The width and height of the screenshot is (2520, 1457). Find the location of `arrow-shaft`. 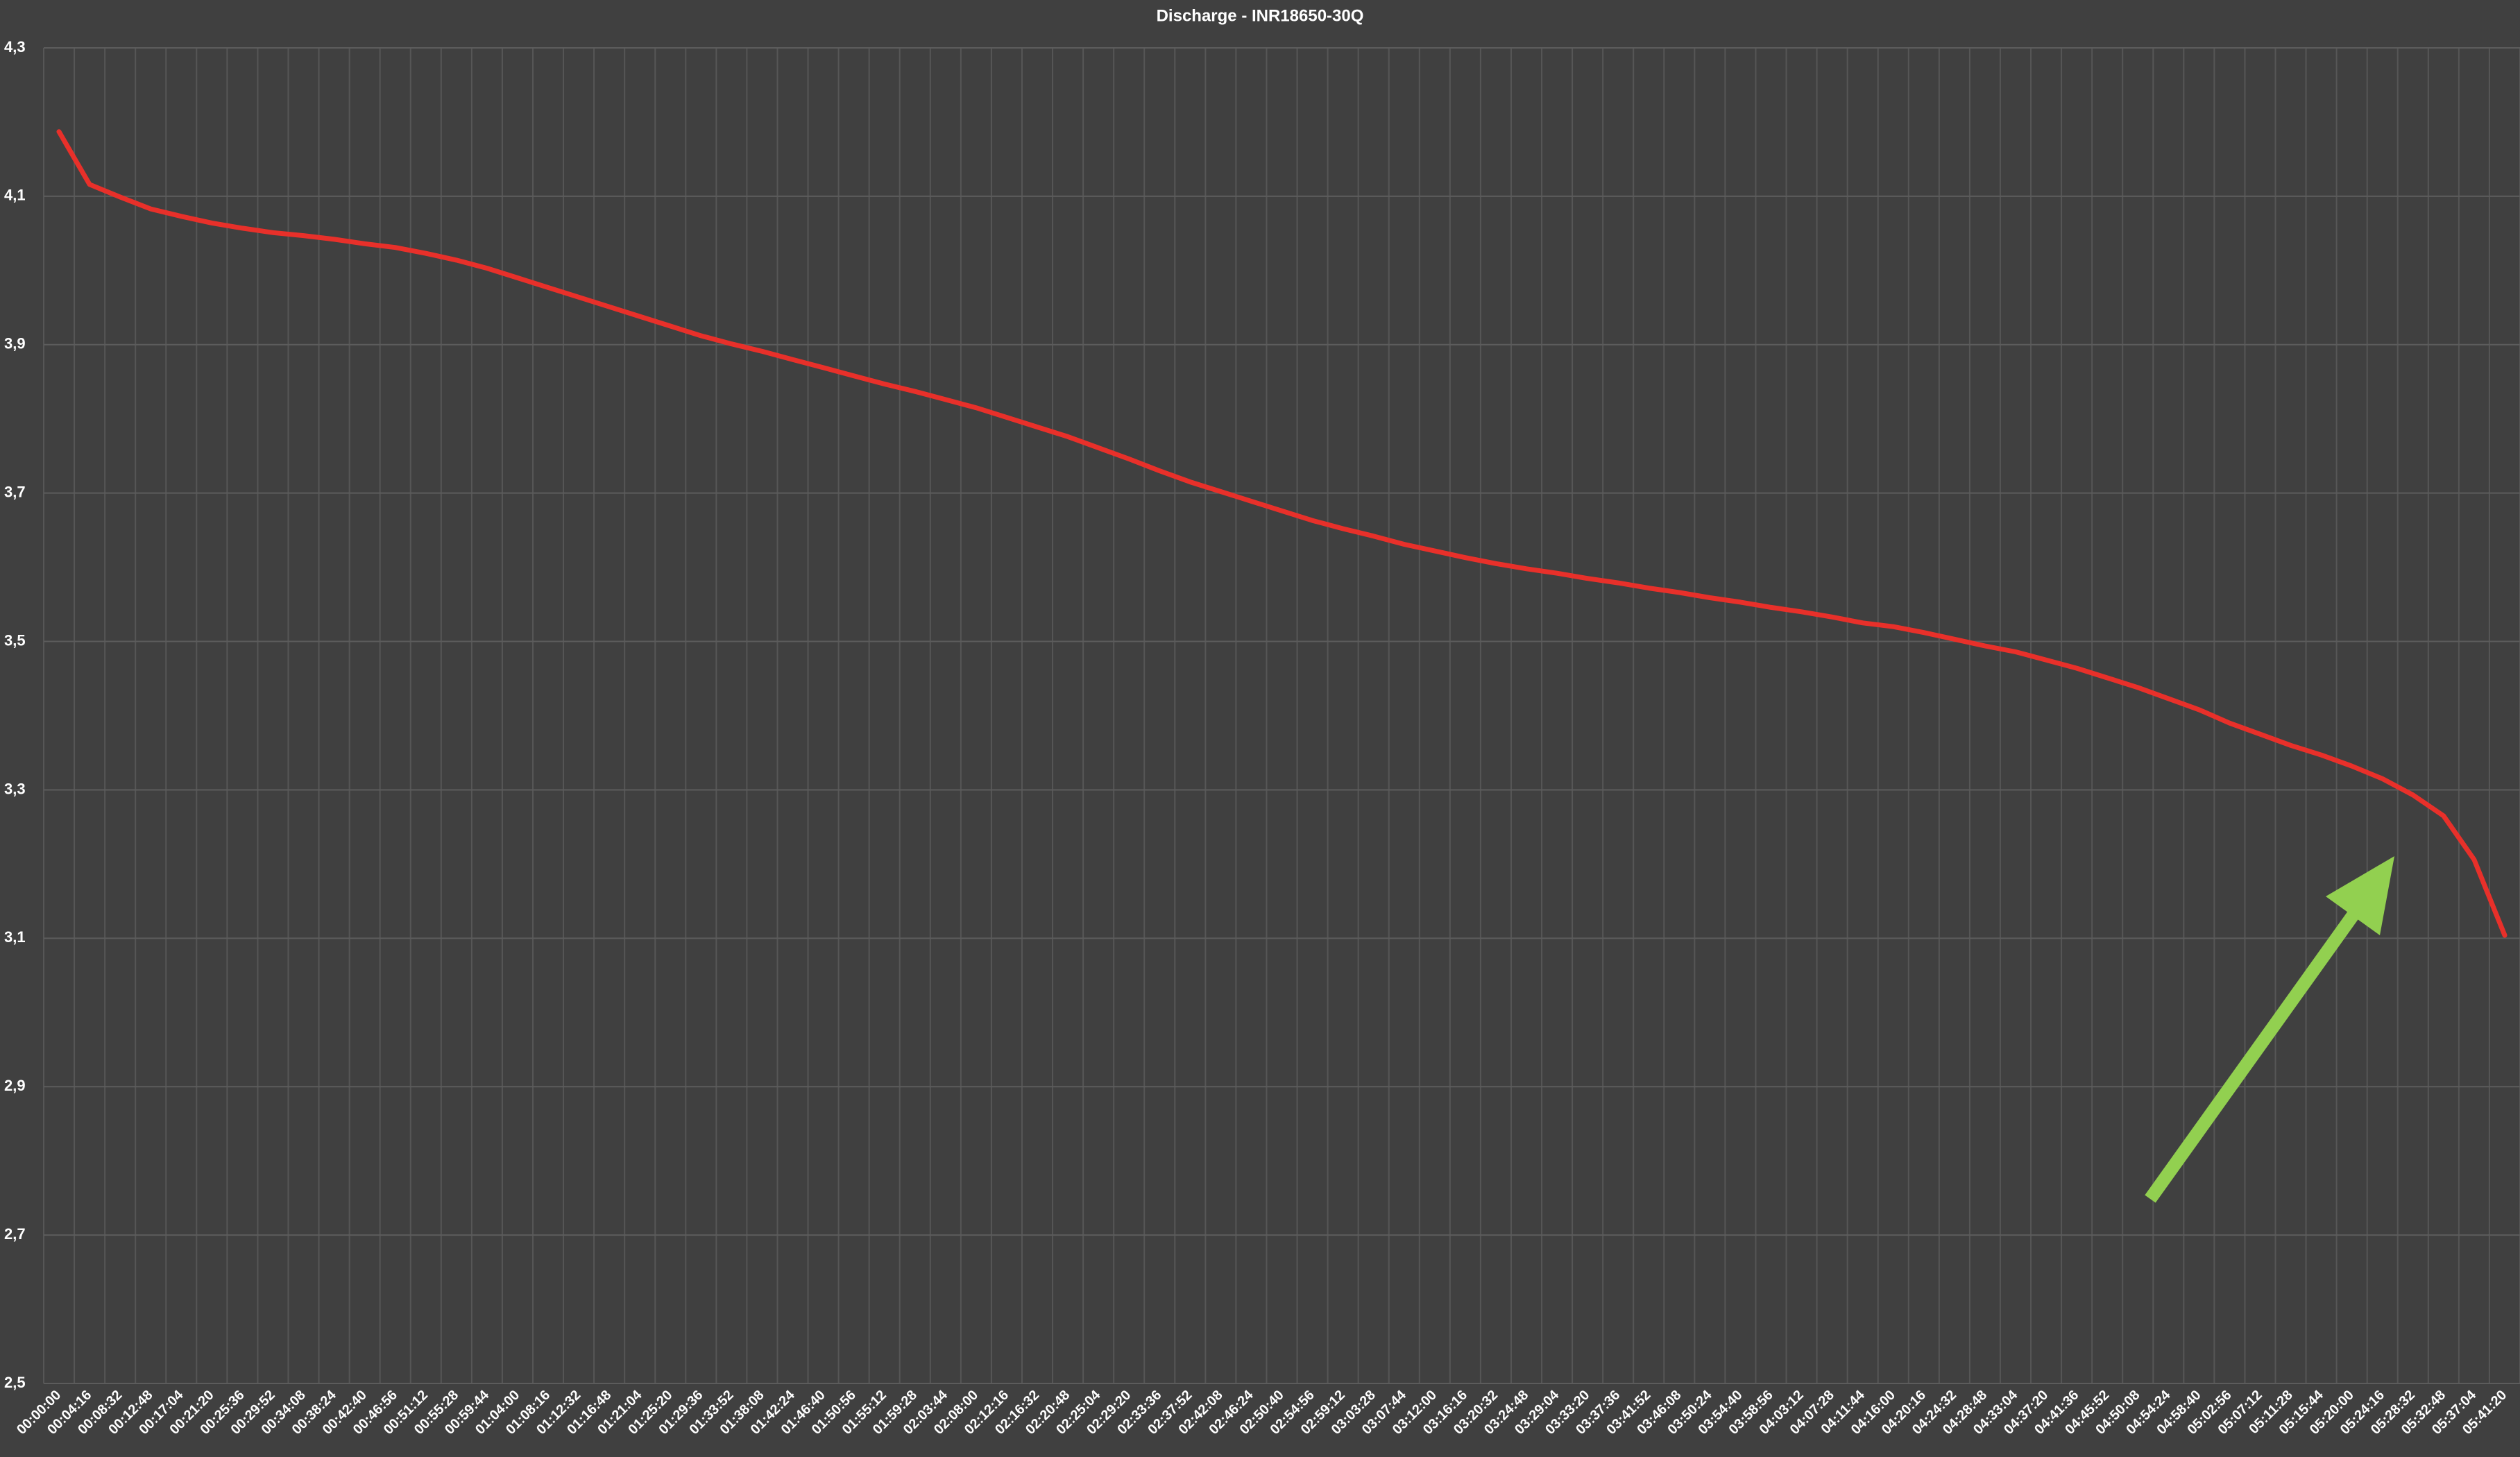

arrow-shaft is located at coordinates (2253, 1055).